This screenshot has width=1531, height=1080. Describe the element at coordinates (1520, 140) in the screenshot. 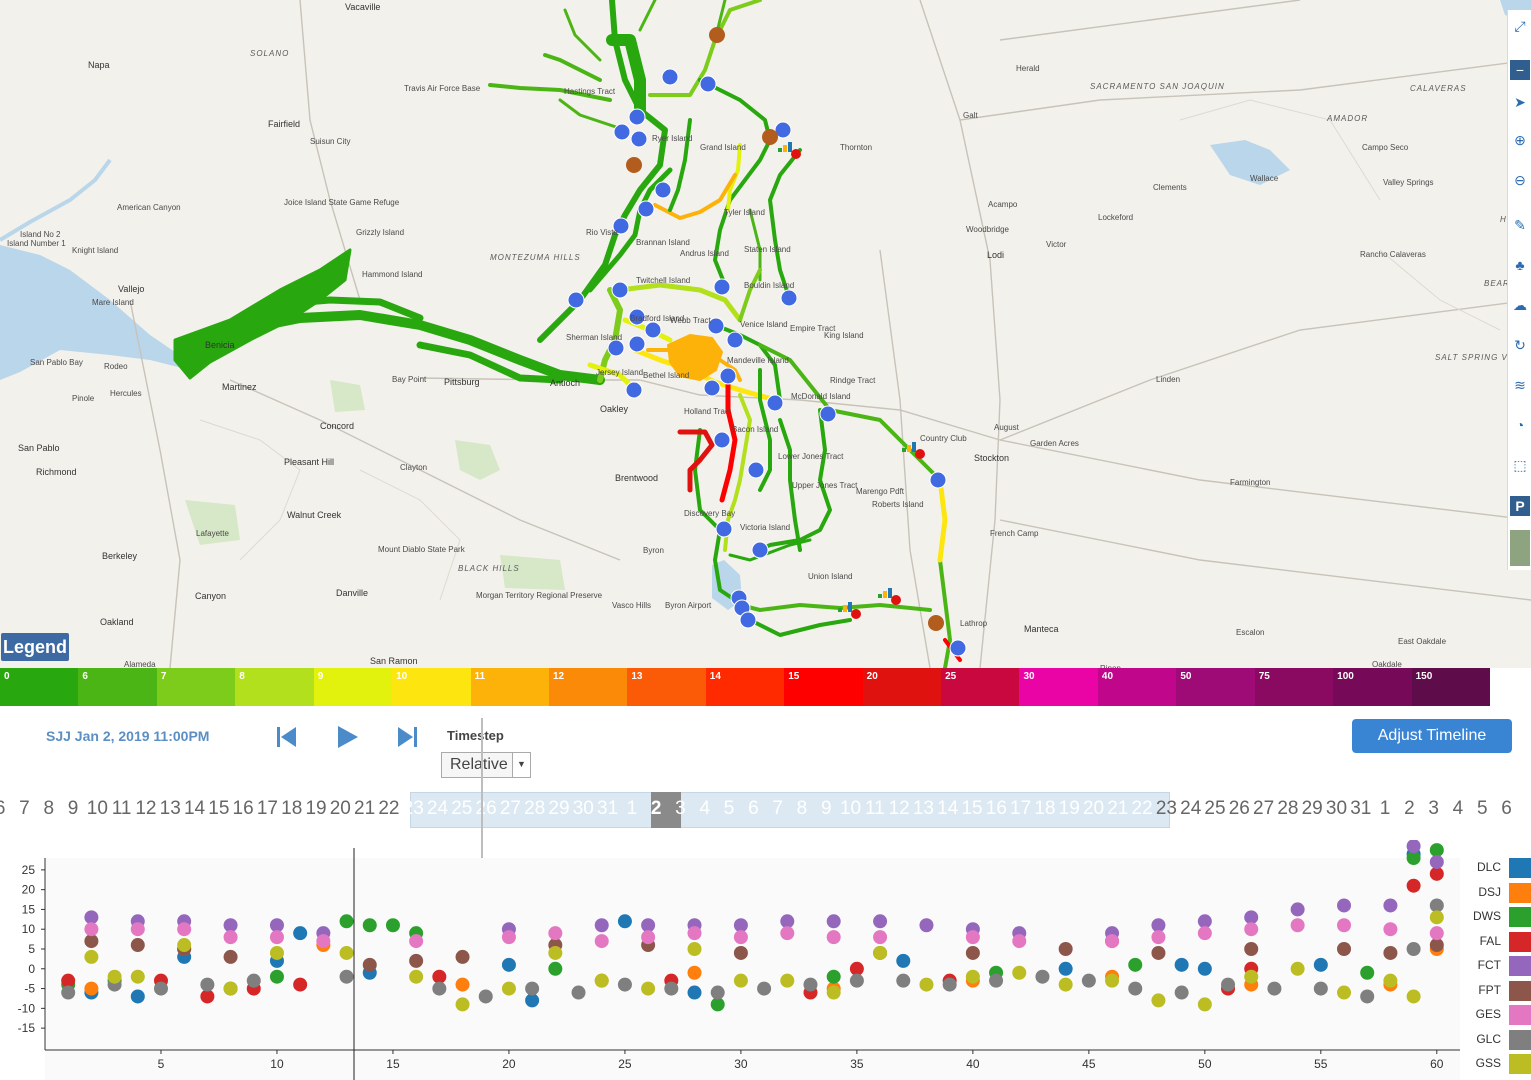

I see `zoom-in-icon: ⊕` at that location.